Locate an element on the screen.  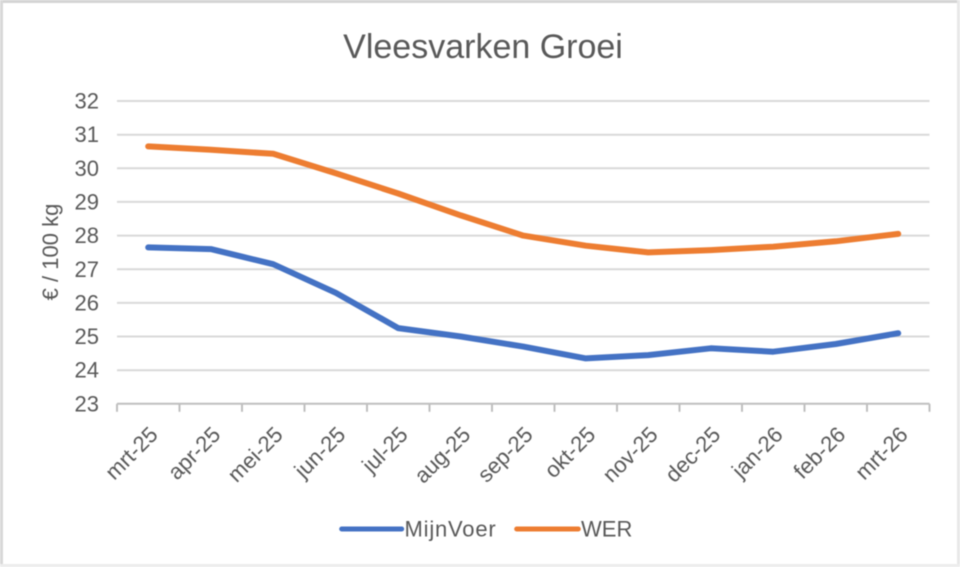
svg-text: 24 is located at coordinates (87, 370).